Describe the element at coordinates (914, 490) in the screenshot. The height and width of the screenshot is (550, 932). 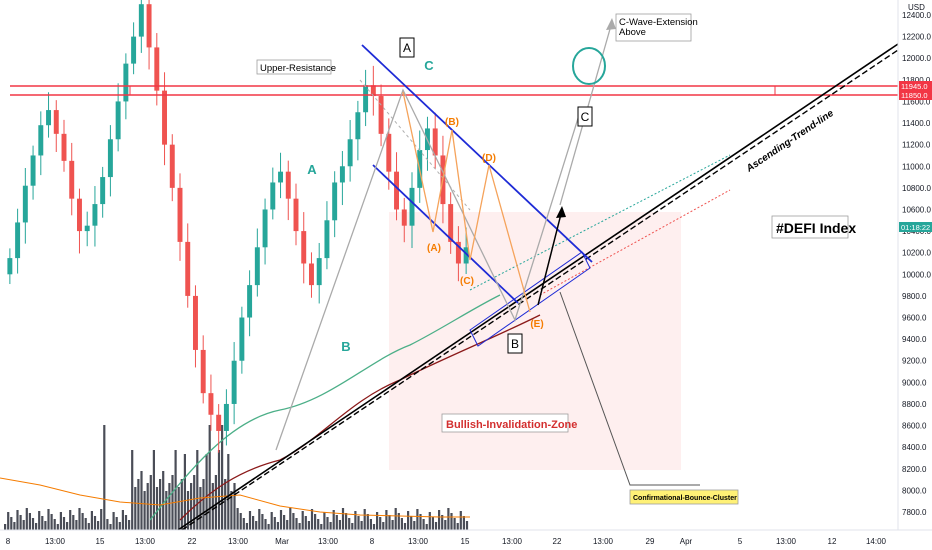
I see `price-tick-label: 8000.0` at that location.